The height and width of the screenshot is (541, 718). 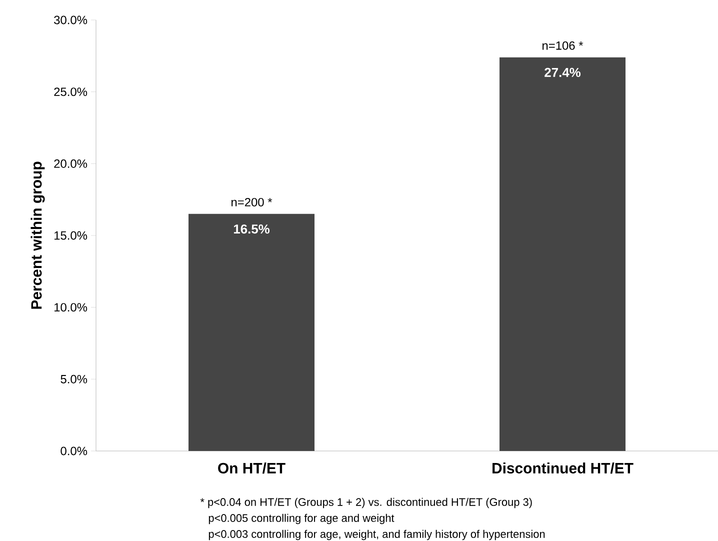 What do you see at coordinates (71, 163) in the screenshot?
I see `y-tick-label: 20.0%` at bounding box center [71, 163].